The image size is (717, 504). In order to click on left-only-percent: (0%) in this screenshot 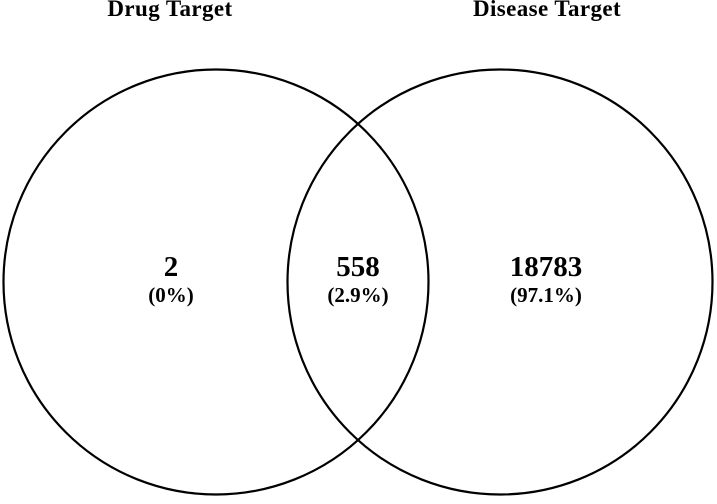, I will do `click(171, 295)`.